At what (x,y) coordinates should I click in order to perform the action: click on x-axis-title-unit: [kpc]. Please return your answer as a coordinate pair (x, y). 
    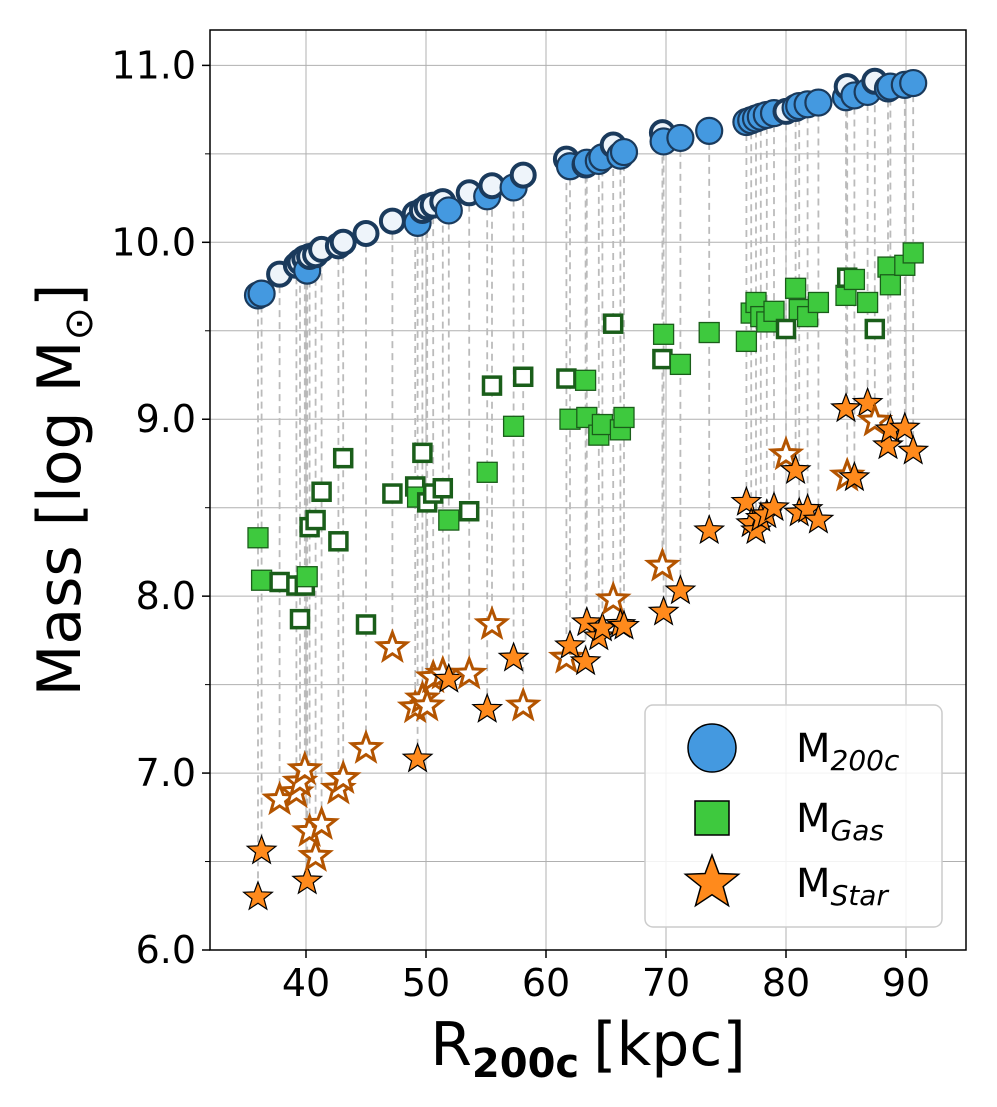
    Looking at the image, I should click on (669, 1045).